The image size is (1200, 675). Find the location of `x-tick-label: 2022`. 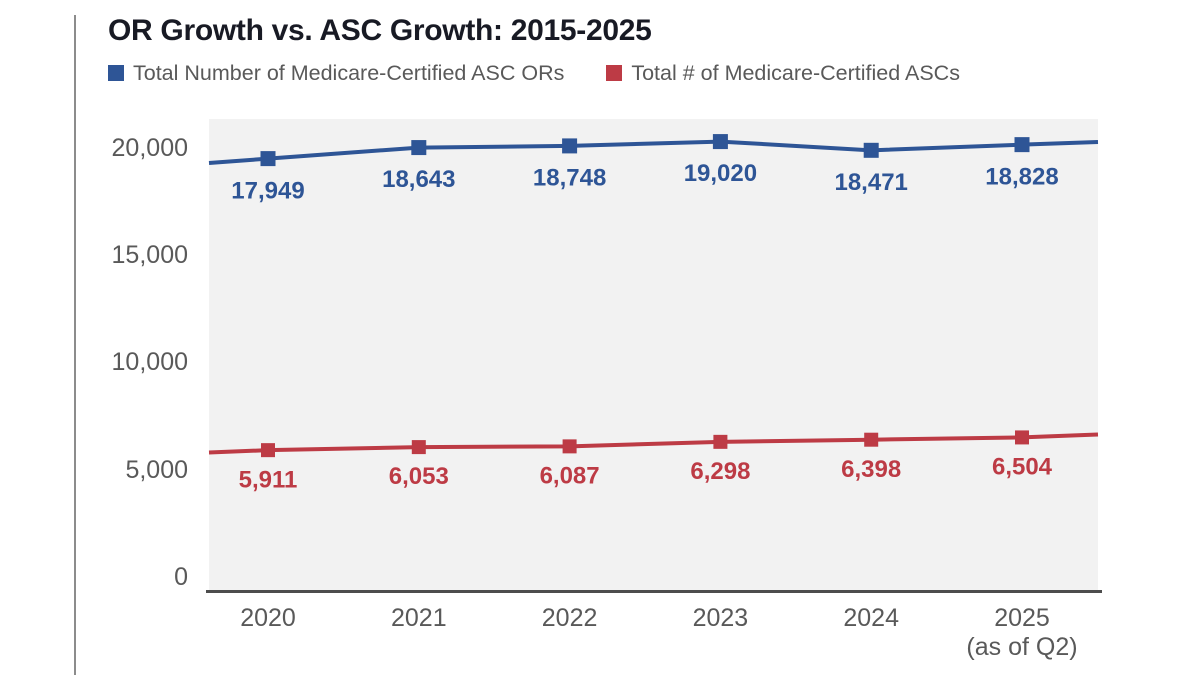

x-tick-label: 2022 is located at coordinates (570, 618).